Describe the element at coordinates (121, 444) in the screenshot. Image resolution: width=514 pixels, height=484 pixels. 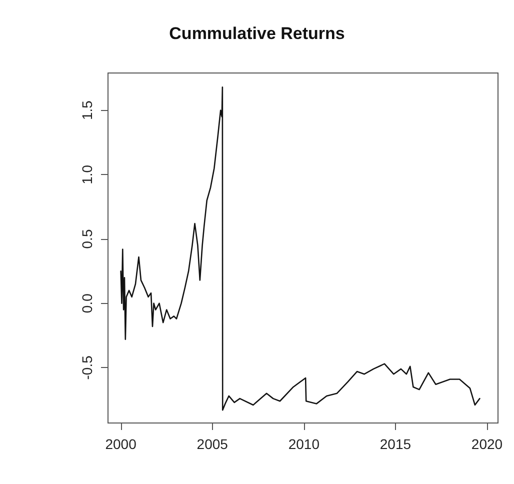
I see `x-tick-label: 2000` at that location.